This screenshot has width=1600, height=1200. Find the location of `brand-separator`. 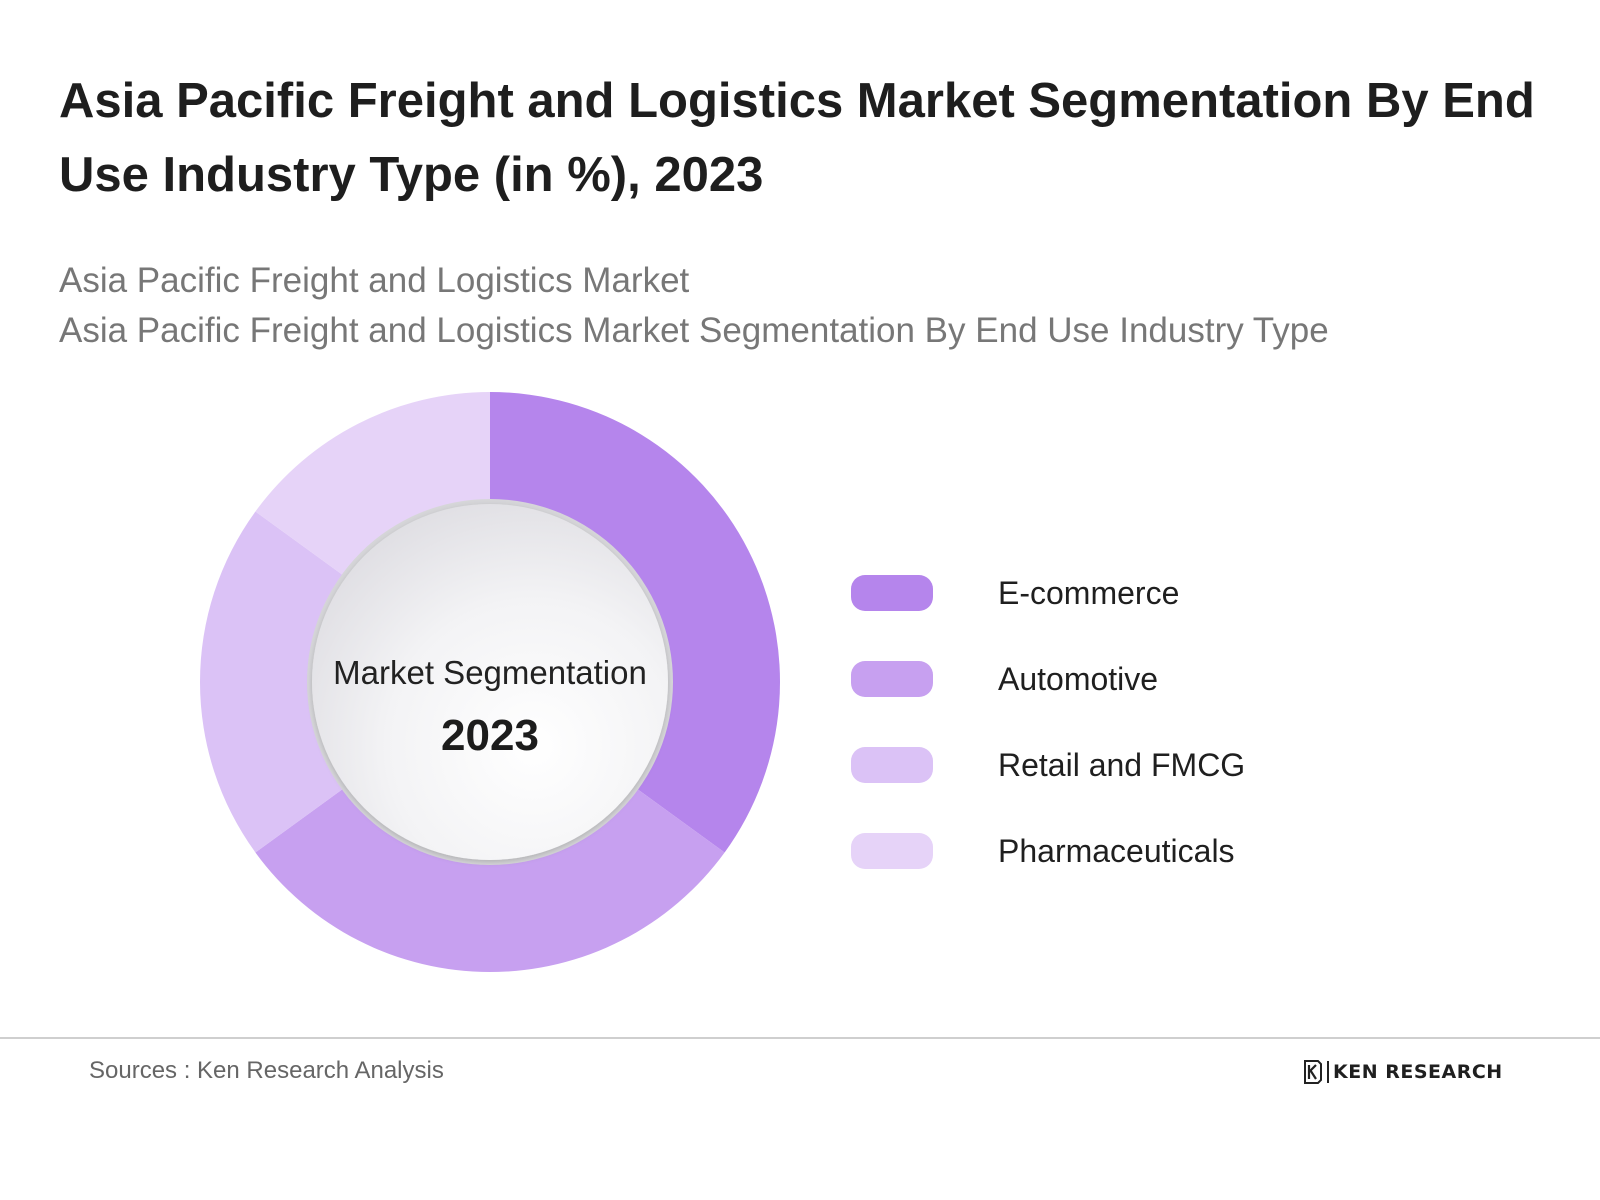

brand-separator is located at coordinates (1328, 1072).